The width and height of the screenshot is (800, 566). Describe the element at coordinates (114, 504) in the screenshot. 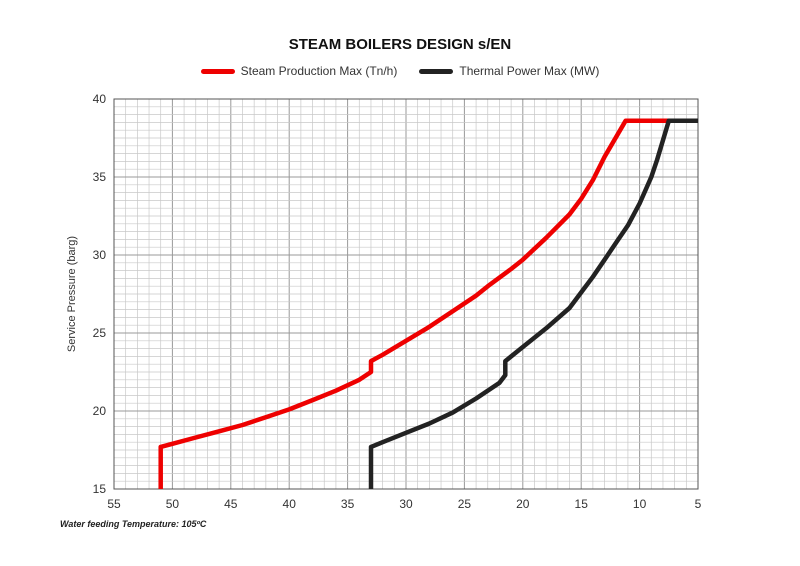

I see `x-tick-label: 55` at that location.